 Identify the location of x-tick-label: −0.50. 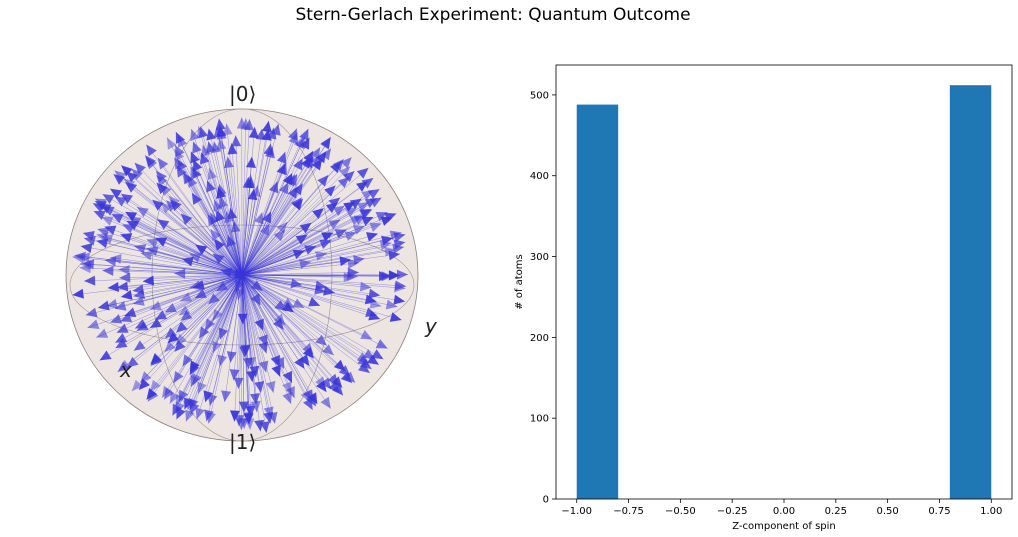
(680, 511).